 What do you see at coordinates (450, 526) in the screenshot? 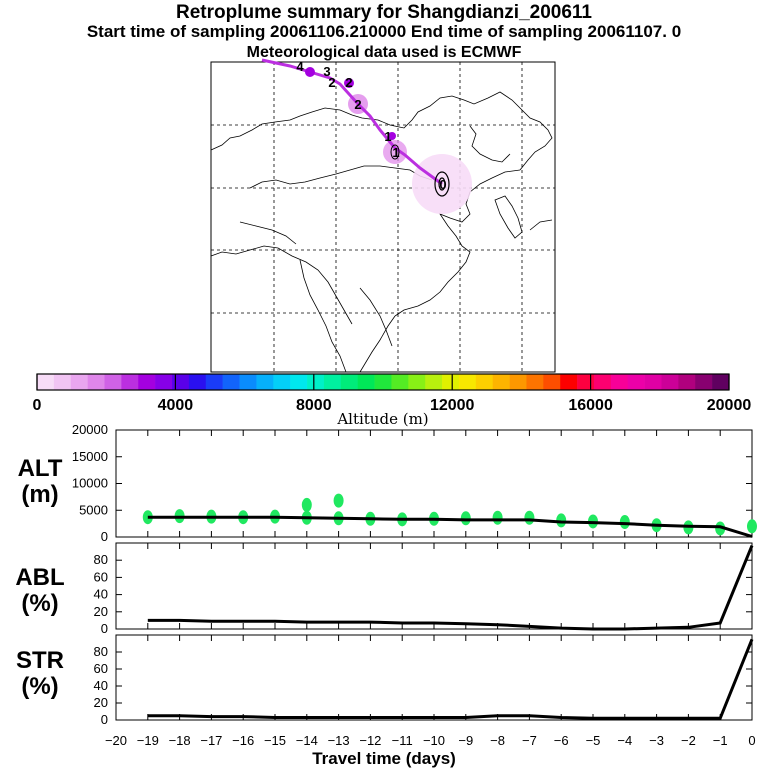
I see `series-line-alt` at bounding box center [450, 526].